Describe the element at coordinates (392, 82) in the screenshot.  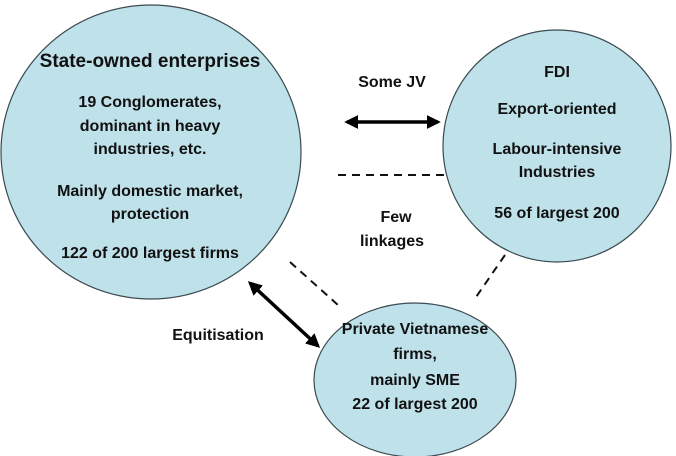
I see `edge-label: Some JV` at that location.